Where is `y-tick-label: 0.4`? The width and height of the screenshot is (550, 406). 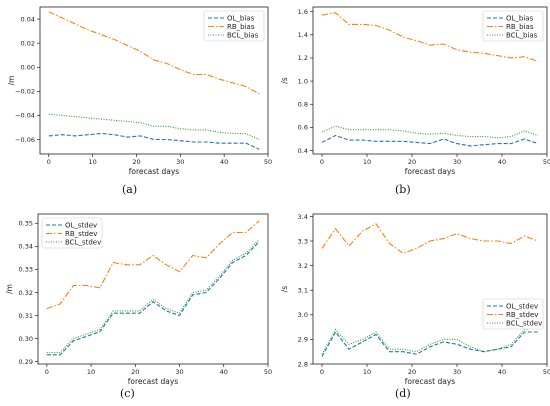
y-tick-label: 0.4 is located at coordinates (303, 151).